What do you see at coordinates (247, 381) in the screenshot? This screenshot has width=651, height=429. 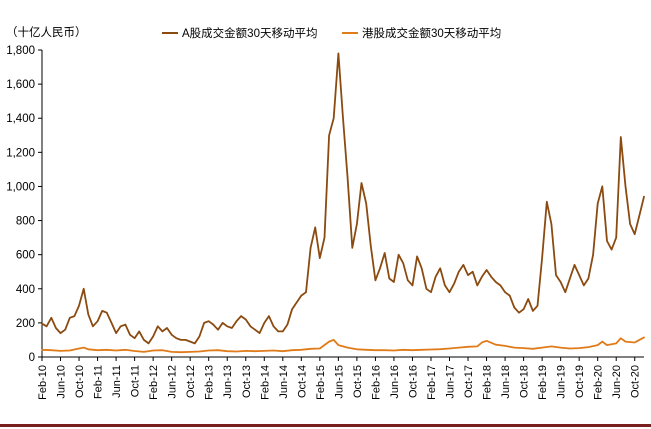 I see `x-tick-label: Oct-13` at bounding box center [247, 381].